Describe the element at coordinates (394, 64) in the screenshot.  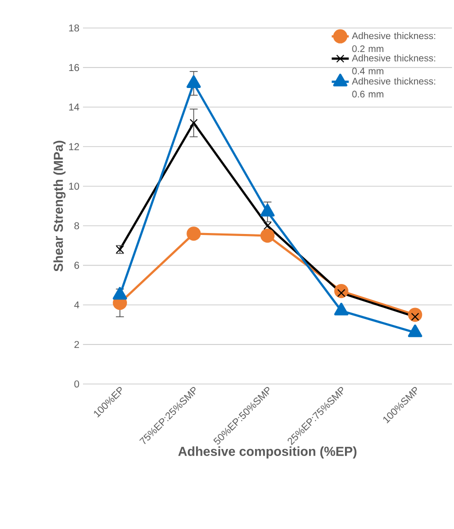
I see `legend-label: Adhesive thickness: 0.4 mm` at that location.